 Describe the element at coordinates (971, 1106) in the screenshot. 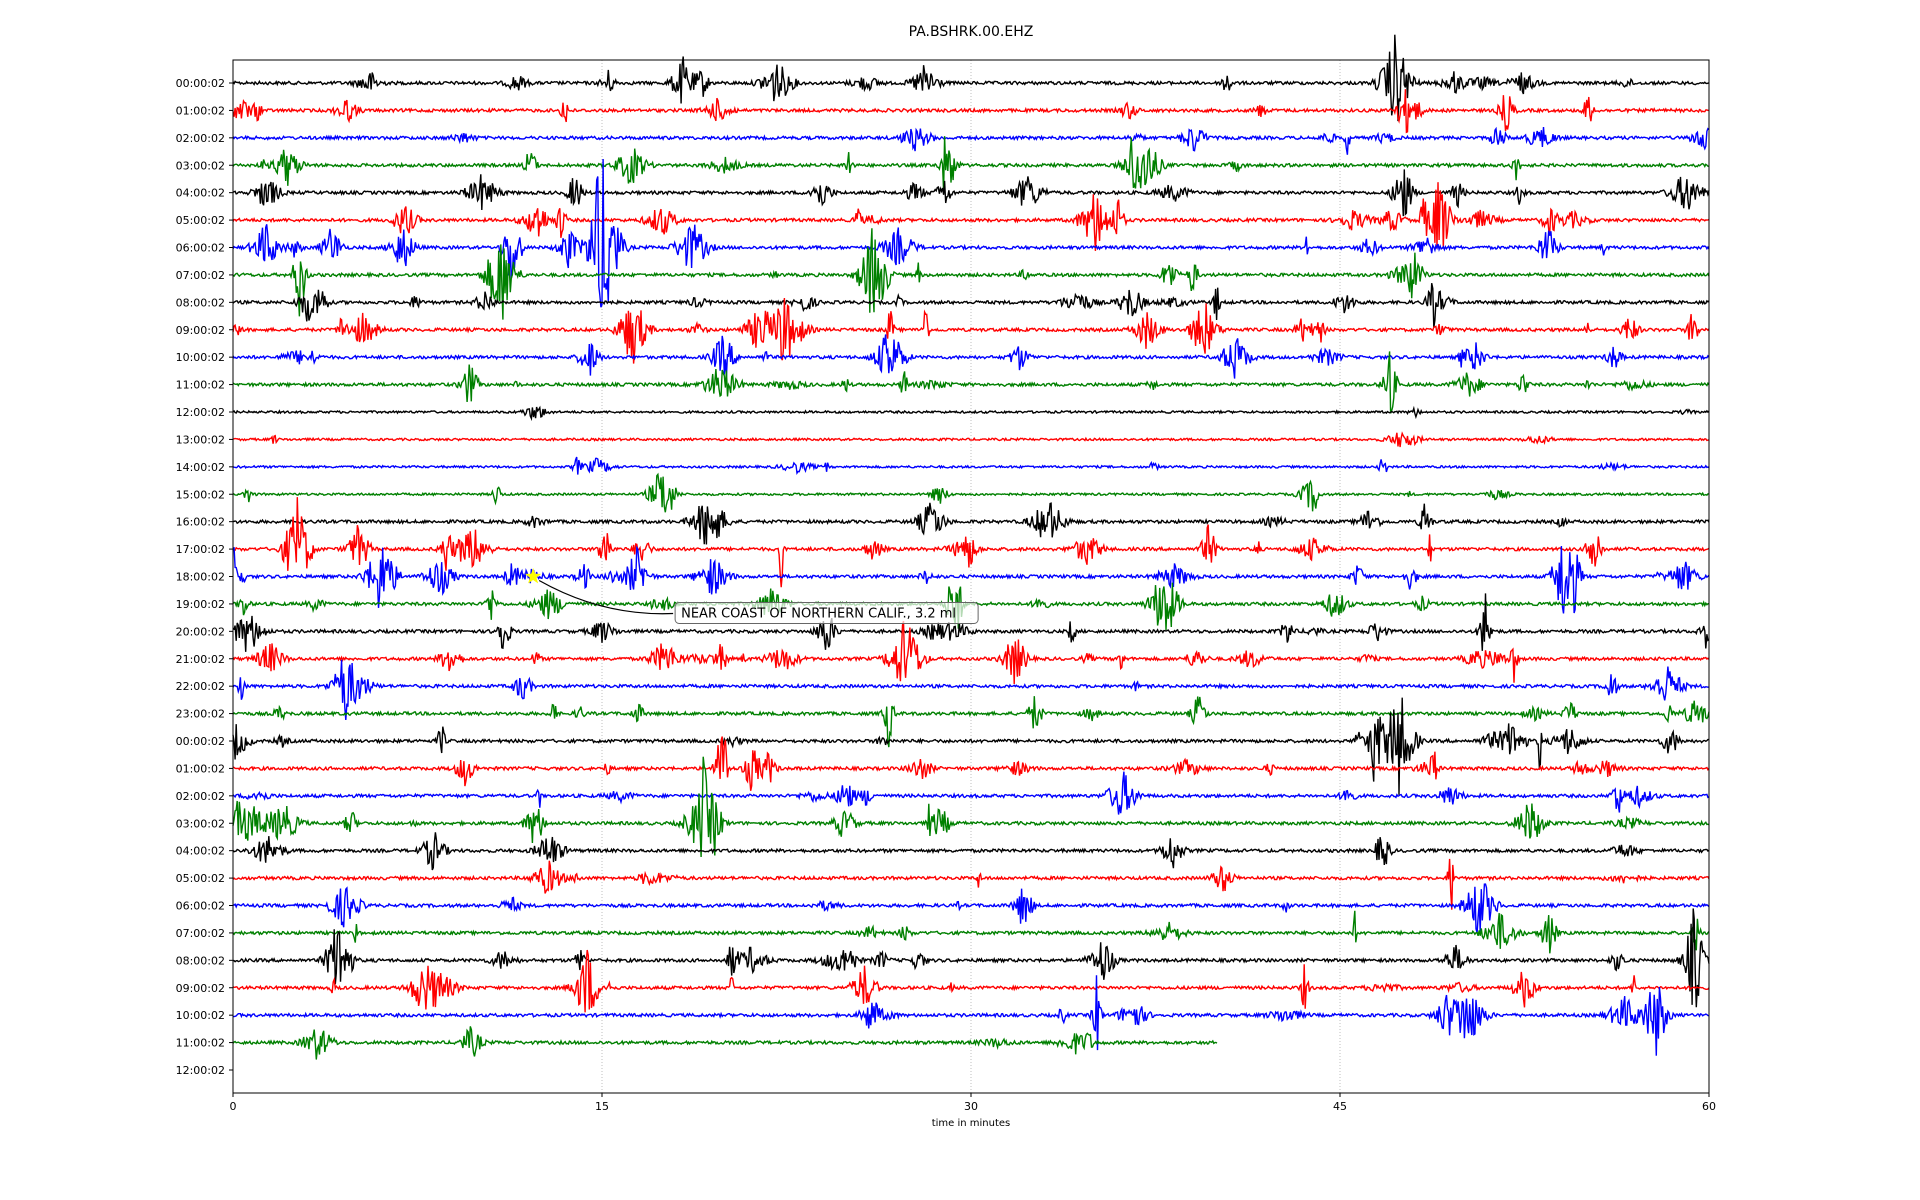

I see `x-tick-label: 30` at that location.